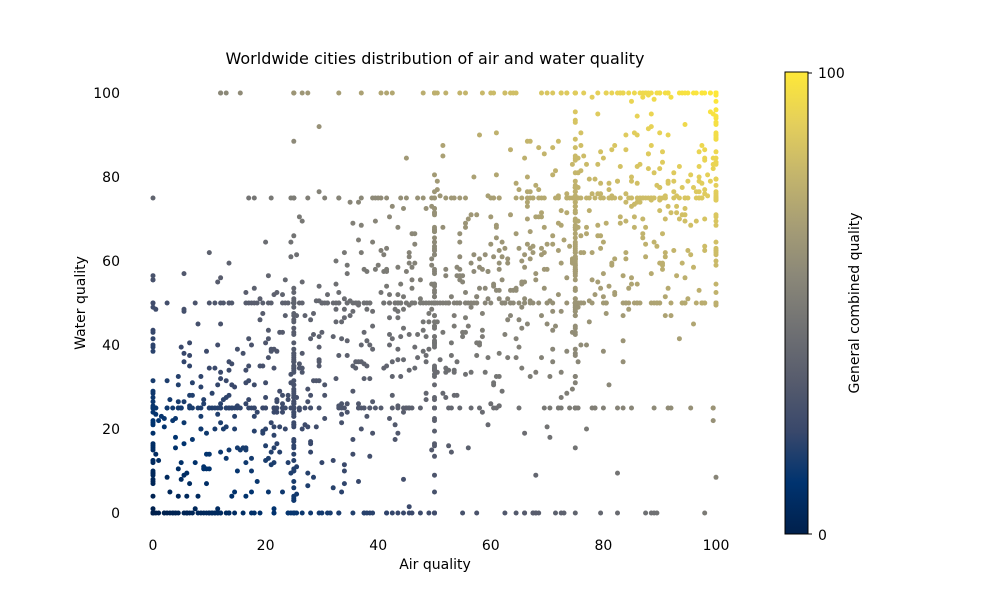 Image resolution: width=1000 pixels, height=600 pixels. I want to click on colorbar-gradient, so click(796, 303).